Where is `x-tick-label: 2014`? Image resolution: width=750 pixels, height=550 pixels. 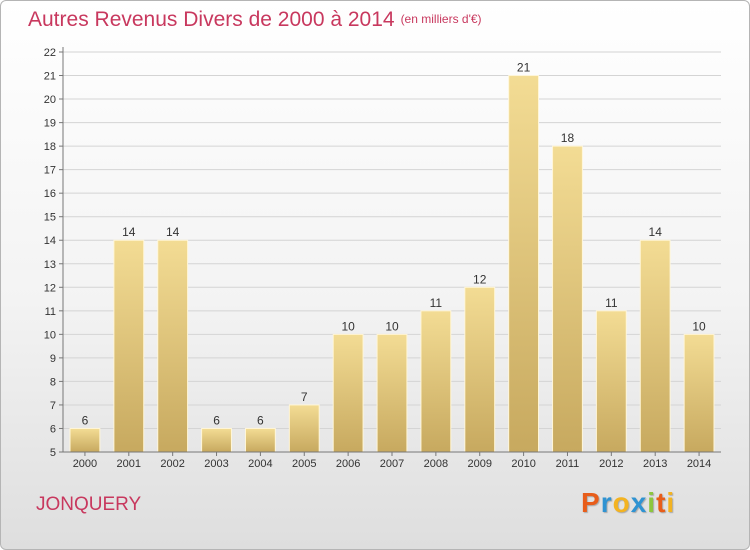 x-tick-label: 2014 is located at coordinates (699, 464).